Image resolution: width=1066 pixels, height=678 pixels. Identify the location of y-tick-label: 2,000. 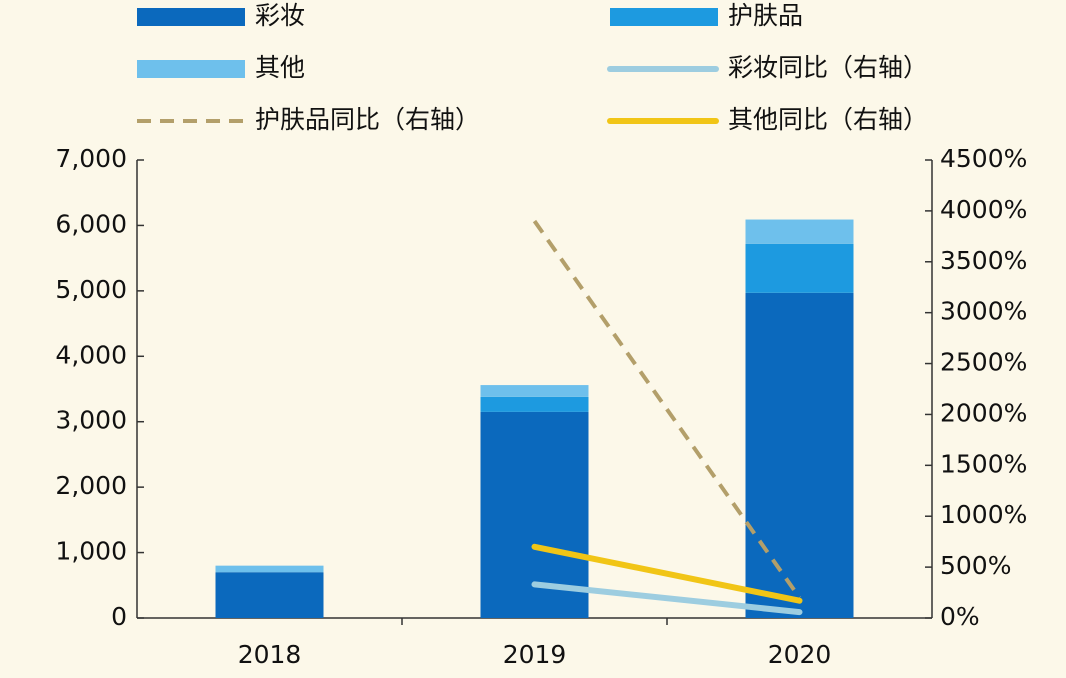
(91, 485).